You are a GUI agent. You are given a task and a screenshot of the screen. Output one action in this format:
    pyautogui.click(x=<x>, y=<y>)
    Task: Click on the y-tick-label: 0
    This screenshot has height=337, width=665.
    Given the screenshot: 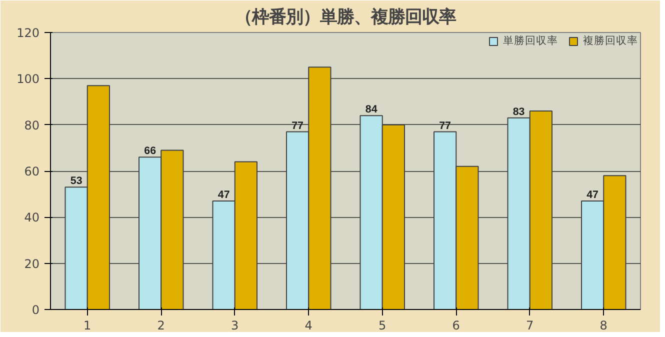 What is the action you would take?
    pyautogui.click(x=36, y=310)
    